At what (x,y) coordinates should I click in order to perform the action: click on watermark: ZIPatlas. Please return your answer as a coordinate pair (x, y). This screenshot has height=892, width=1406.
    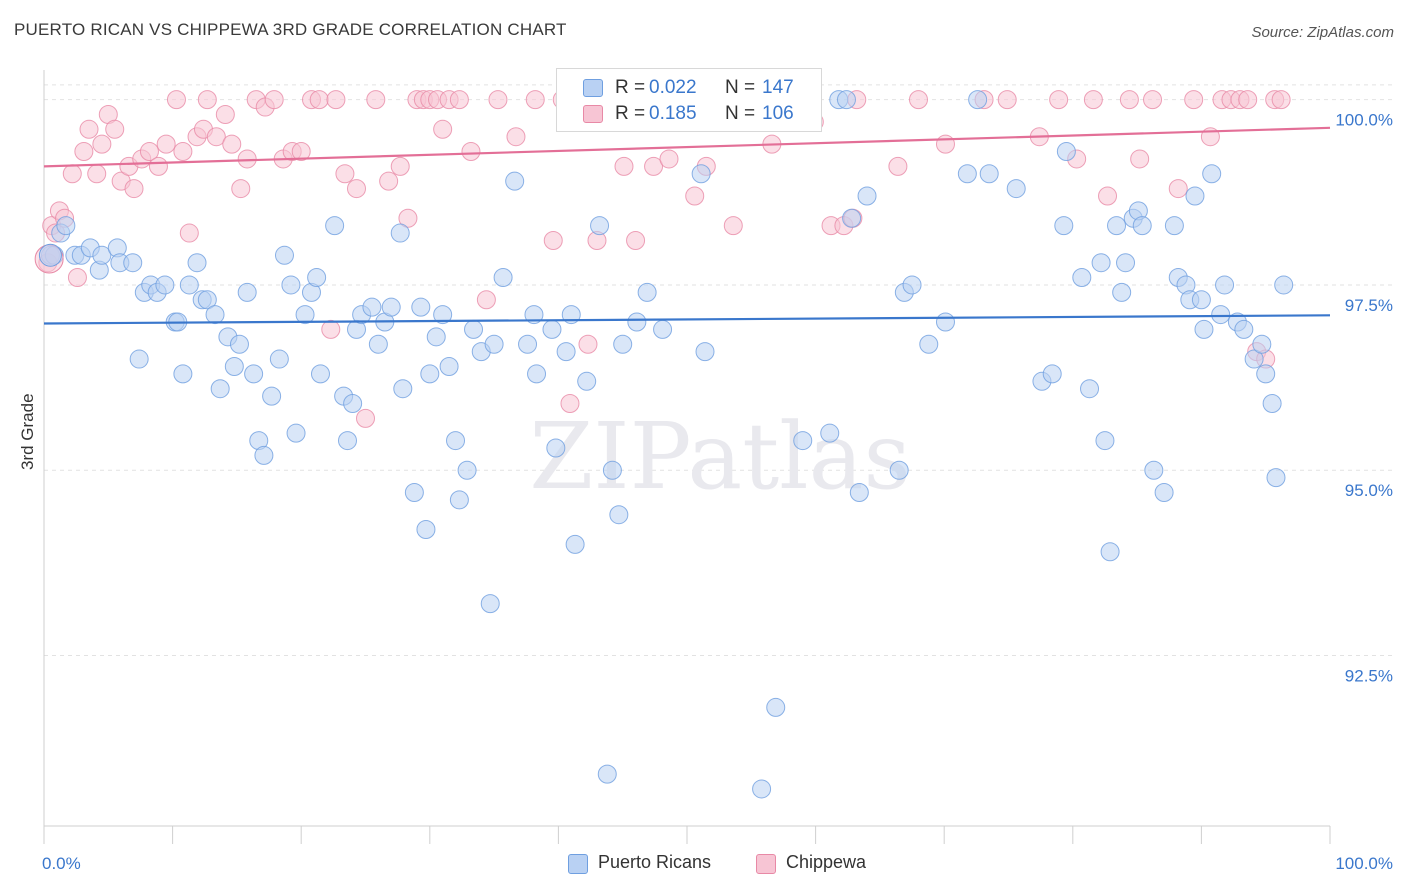
    Looking at the image, I should click on (719, 456).